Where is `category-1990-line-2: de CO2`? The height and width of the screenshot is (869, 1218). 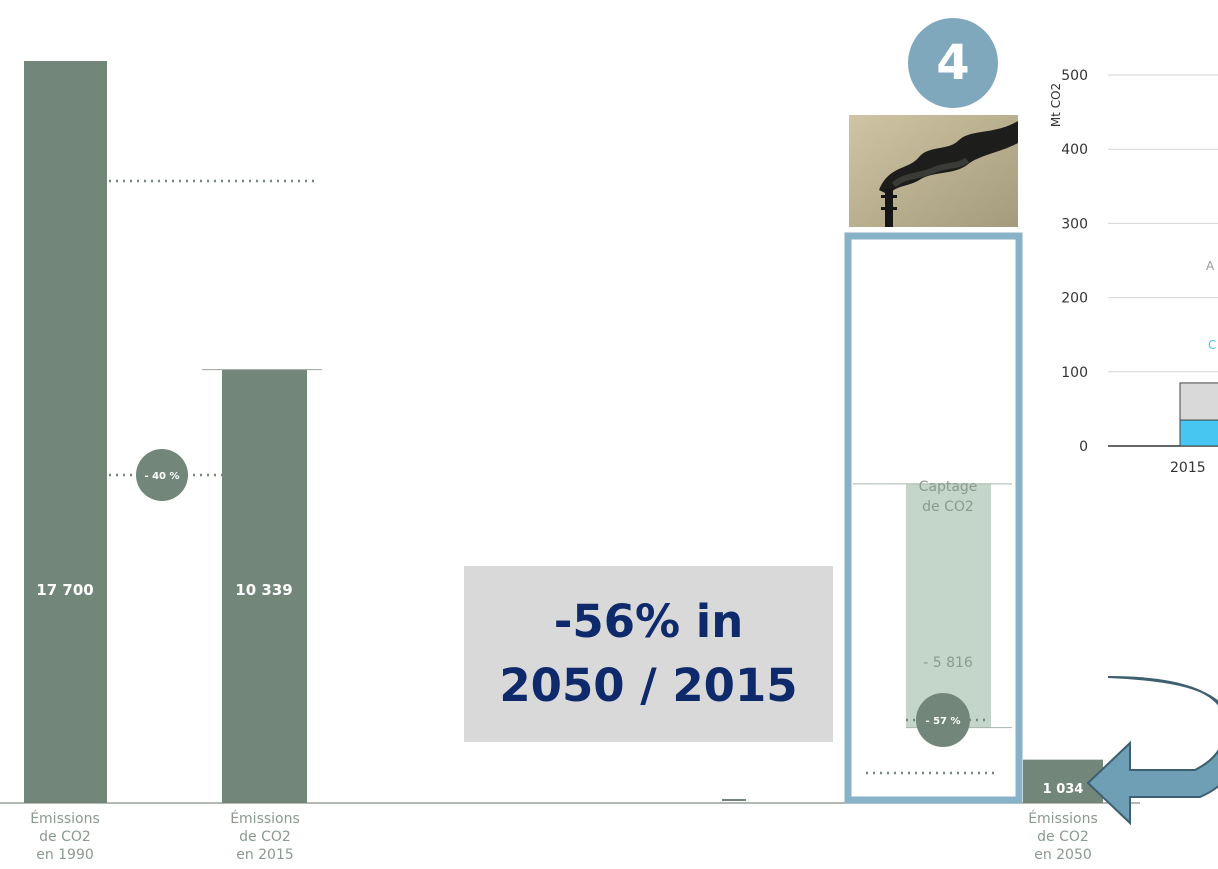 category-1990-line-2: de CO2 is located at coordinates (65, 837).